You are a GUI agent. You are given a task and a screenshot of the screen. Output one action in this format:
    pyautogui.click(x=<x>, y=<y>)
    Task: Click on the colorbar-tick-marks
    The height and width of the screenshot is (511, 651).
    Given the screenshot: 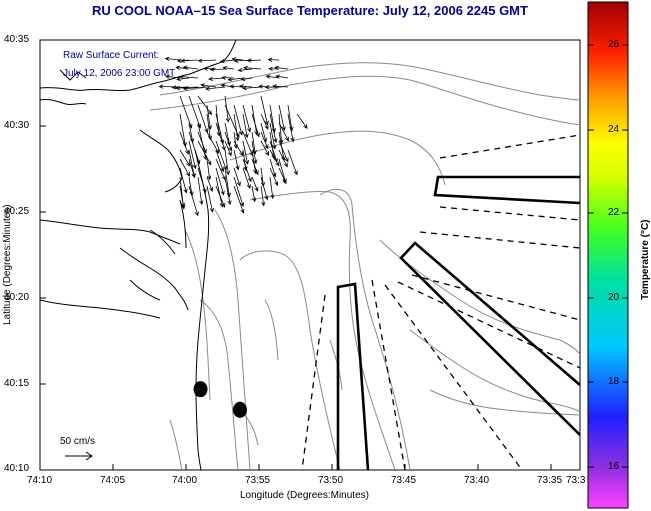 What is the action you would take?
    pyautogui.click(x=608, y=256)
    